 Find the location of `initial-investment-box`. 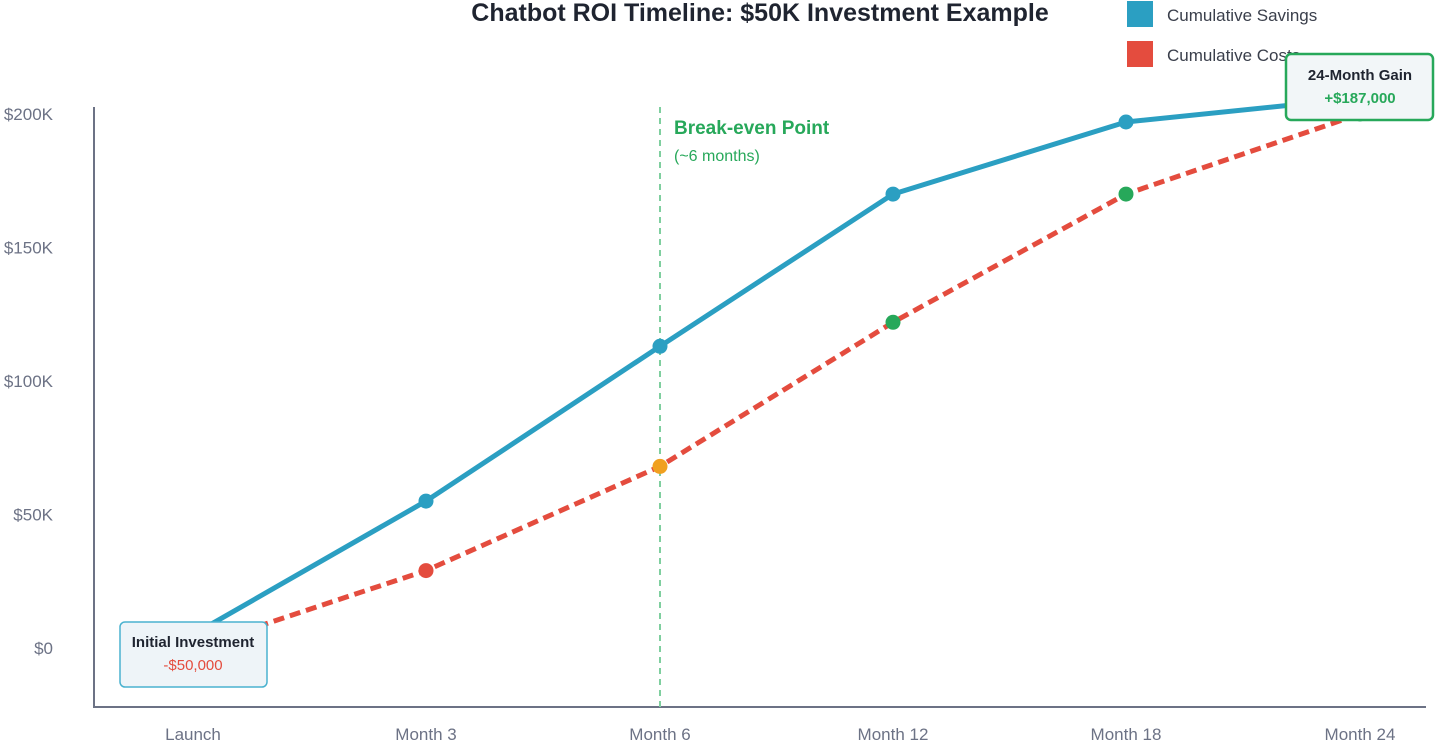

initial-investment-box is located at coordinates (193, 654).